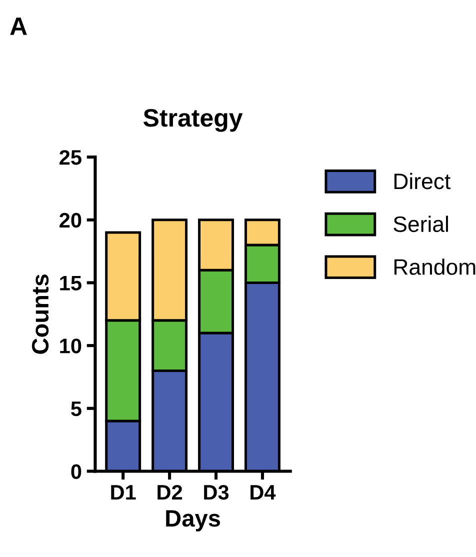  Describe the element at coordinates (71, 157) in the screenshot. I see `y-tick-label: 25` at that location.